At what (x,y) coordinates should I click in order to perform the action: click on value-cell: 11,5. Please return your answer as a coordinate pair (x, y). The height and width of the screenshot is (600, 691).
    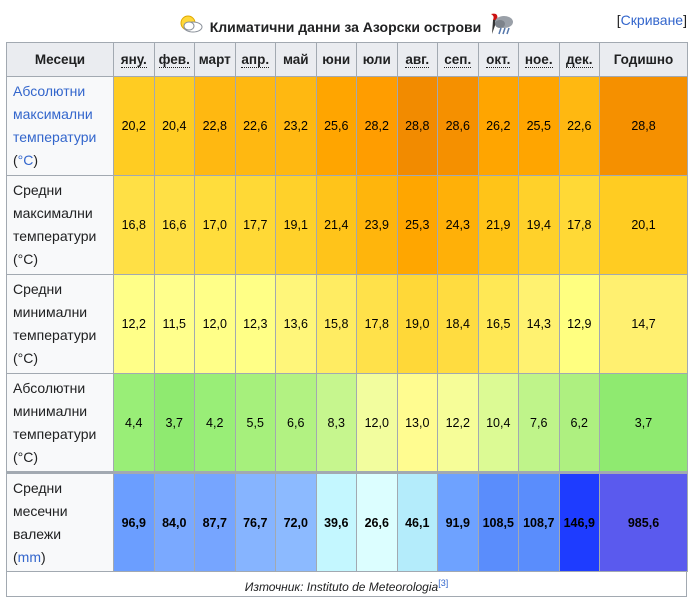
    Looking at the image, I should click on (174, 324).